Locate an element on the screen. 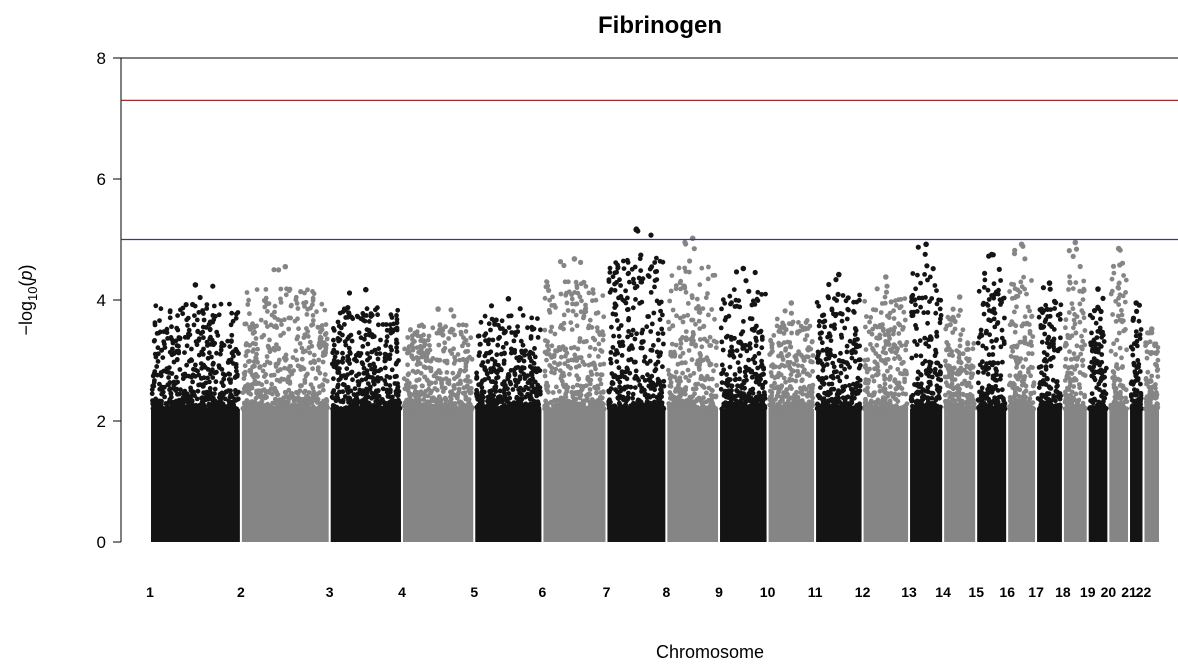 The image size is (1178, 667). chromosome-7-points is located at coordinates (636, 384).